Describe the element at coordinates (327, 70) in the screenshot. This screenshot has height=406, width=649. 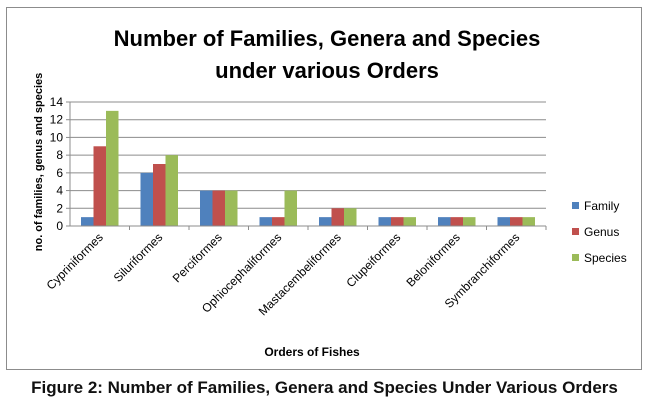
I see `chart-title-line: under various Orders` at that location.